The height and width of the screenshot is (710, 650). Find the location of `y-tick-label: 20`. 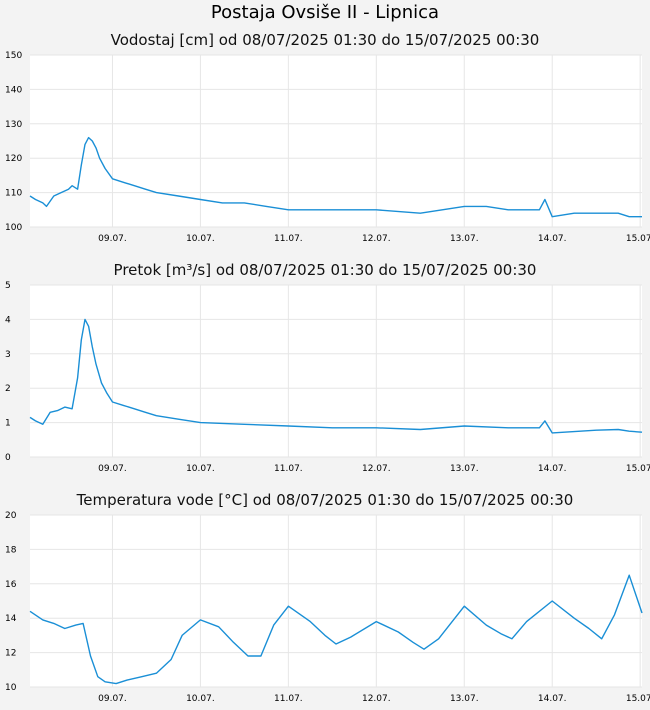

y-tick-label: 20 is located at coordinates (11, 516).